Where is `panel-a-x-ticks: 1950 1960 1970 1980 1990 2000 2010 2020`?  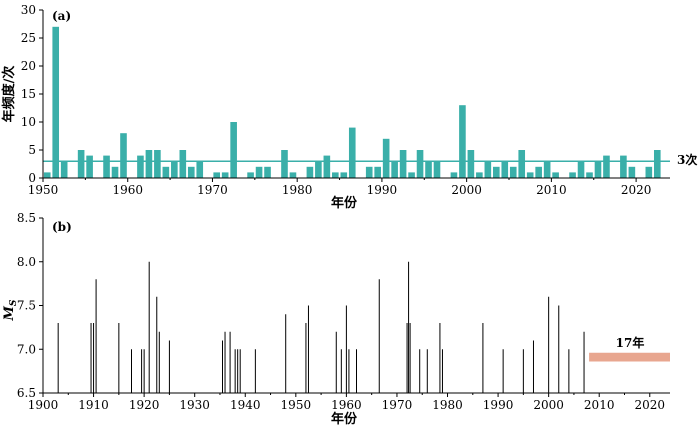
panel-a-x-ticks: 1950 1960 1970 1980 1990 2000 2010 2020 is located at coordinates (340, 187).